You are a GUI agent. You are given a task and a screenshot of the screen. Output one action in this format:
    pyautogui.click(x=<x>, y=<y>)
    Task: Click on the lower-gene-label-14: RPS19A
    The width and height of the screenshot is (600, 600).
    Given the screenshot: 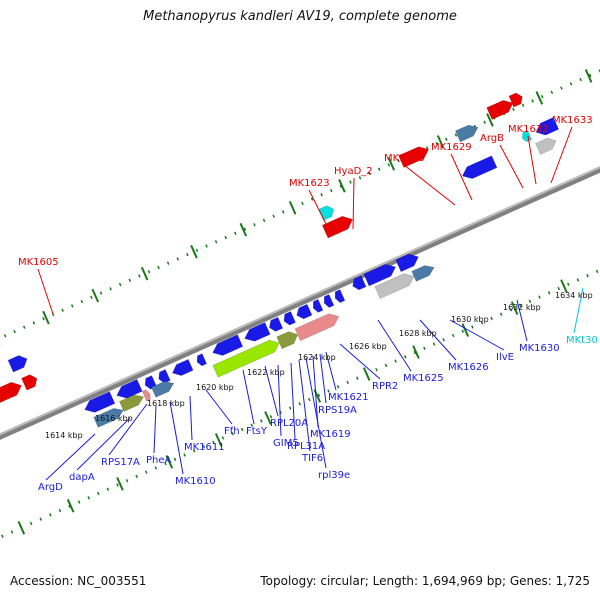 What is the action you would take?
    pyautogui.click(x=337, y=410)
    